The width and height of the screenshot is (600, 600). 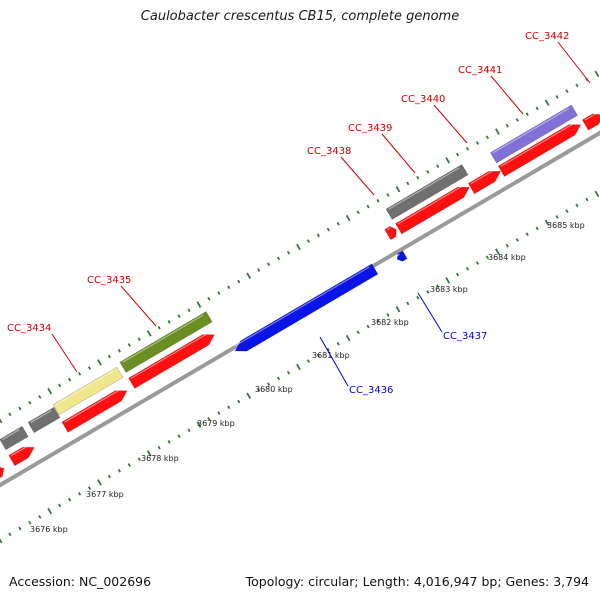 What do you see at coordinates (329, 151) in the screenshot?
I see `gene-label-cc_3438: CC_3438` at bounding box center [329, 151].